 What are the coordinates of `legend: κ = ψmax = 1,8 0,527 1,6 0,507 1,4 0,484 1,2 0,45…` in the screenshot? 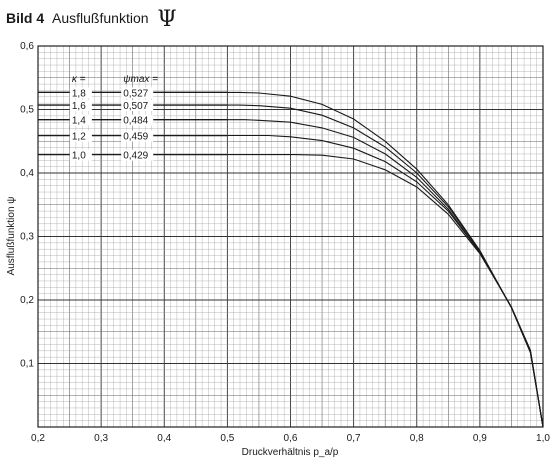 It's located at (133, 118).